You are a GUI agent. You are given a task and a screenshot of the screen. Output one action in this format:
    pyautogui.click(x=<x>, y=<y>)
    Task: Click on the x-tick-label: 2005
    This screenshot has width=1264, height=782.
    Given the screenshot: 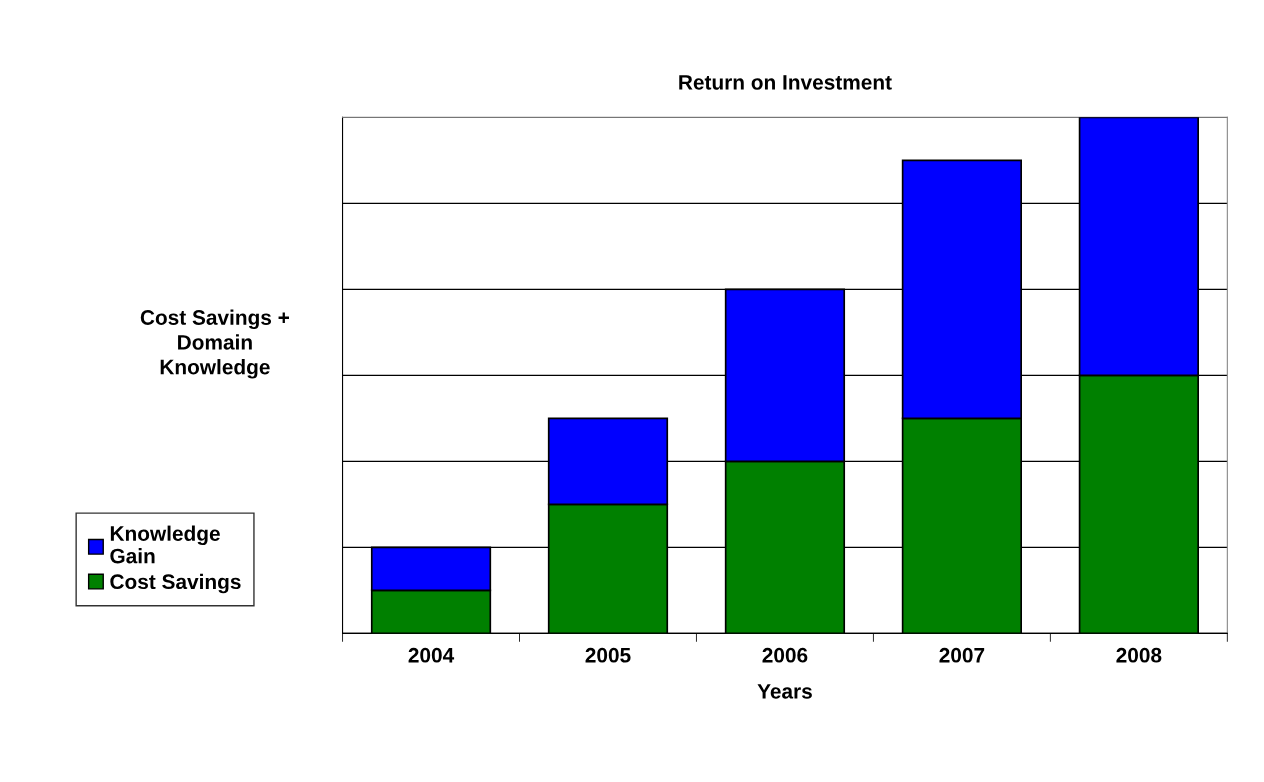 What is the action you would take?
    pyautogui.click(x=608, y=655)
    